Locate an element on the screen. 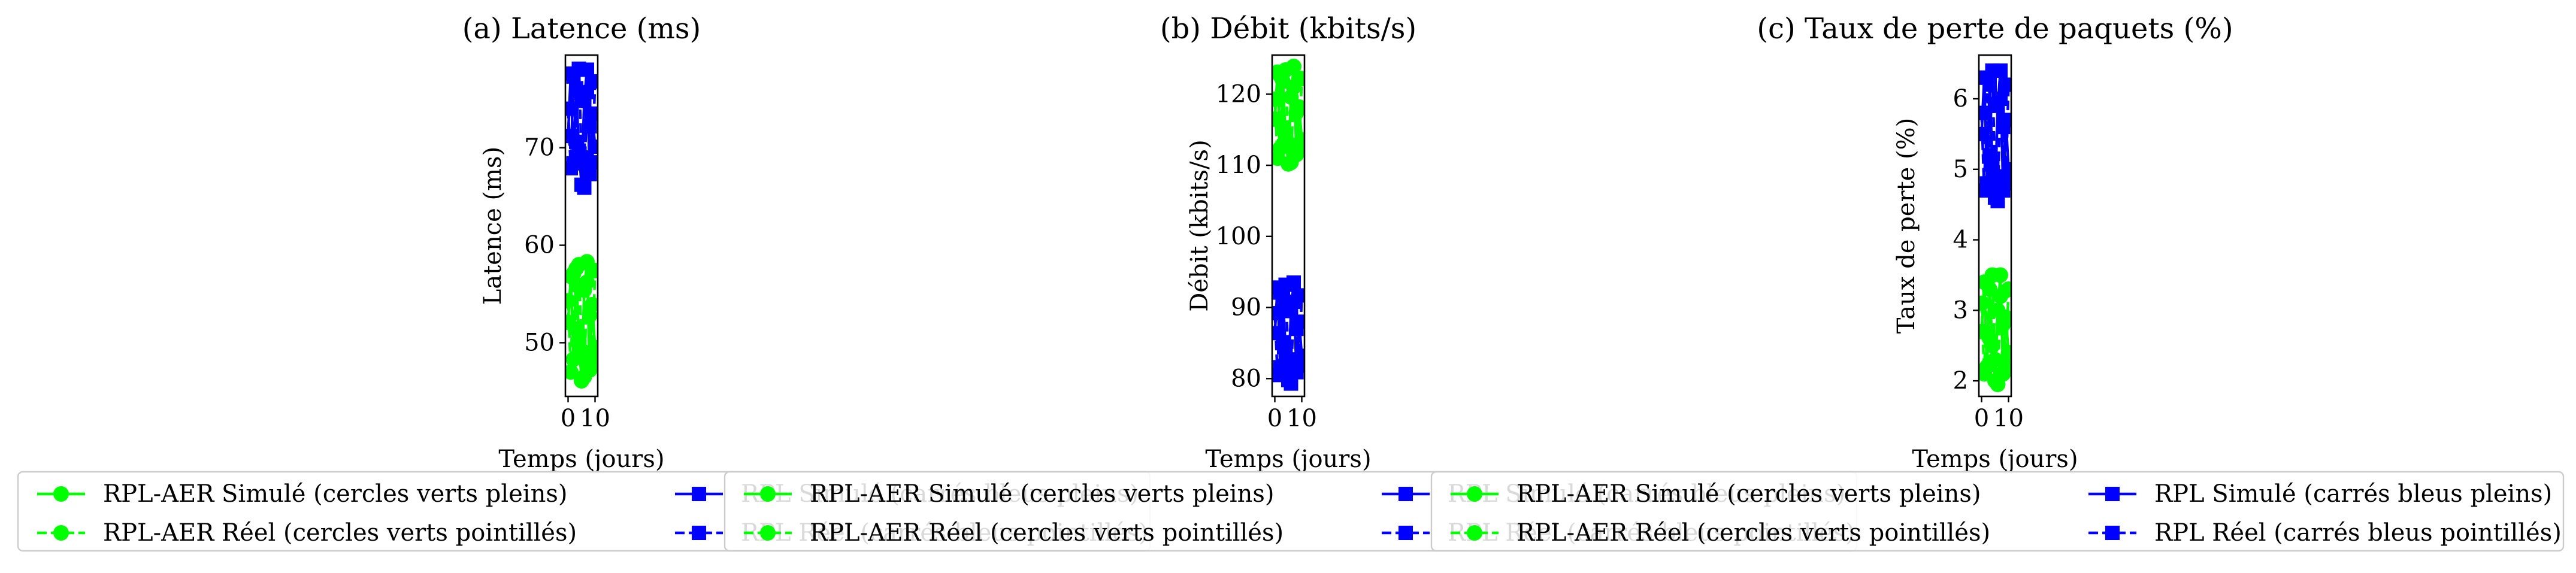 This screenshot has height=573, width=2576. y-axis-label: Débit (kbits/s) is located at coordinates (1199, 226).